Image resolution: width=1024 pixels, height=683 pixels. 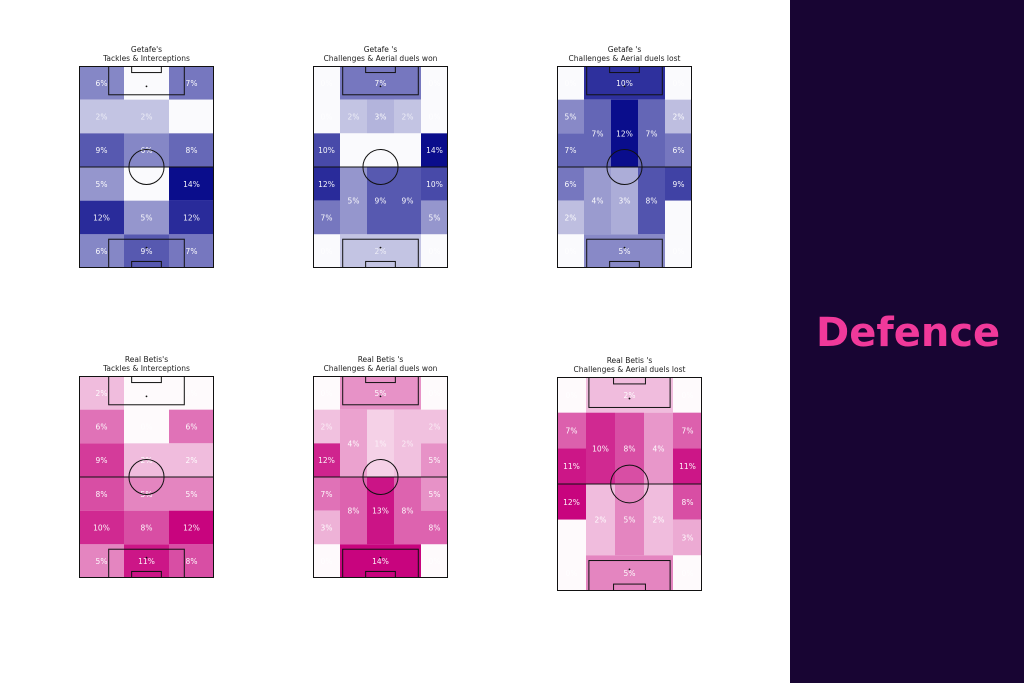 I want to click on pitch-heatmap: 6% 7% 2% 2% 9% 6% 8% 5% 14% 12% 5% 12% 6% 9% 7%, so click(x=146, y=167).